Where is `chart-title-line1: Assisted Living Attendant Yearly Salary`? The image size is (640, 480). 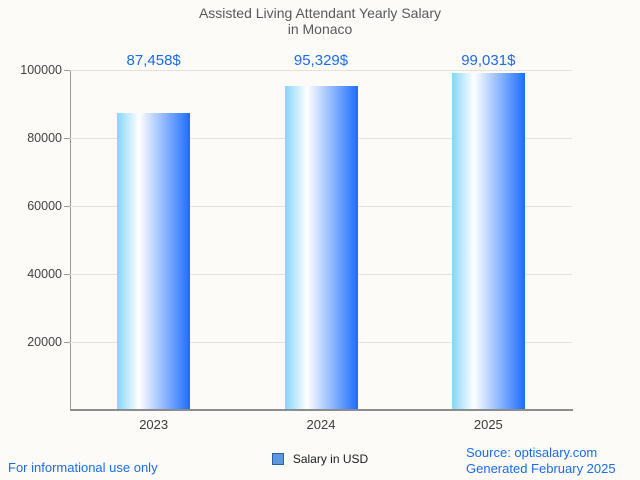 chart-title-line1: Assisted Living Attendant Yearly Salary is located at coordinates (320, 13).